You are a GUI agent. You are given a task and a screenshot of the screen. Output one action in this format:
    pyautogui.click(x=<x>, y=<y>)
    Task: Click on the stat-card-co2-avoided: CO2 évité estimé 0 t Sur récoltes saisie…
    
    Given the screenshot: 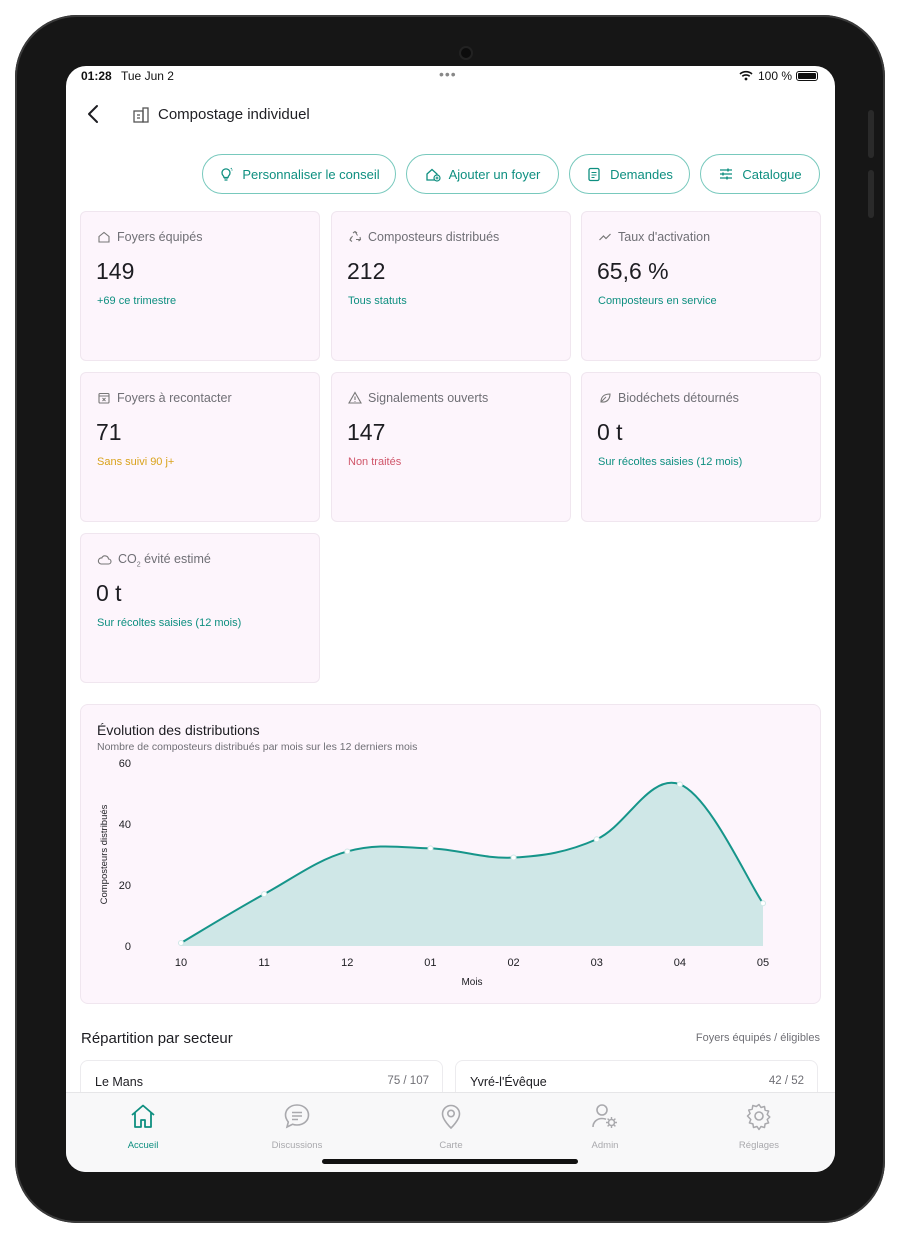 What is the action you would take?
    pyautogui.click(x=200, y=608)
    